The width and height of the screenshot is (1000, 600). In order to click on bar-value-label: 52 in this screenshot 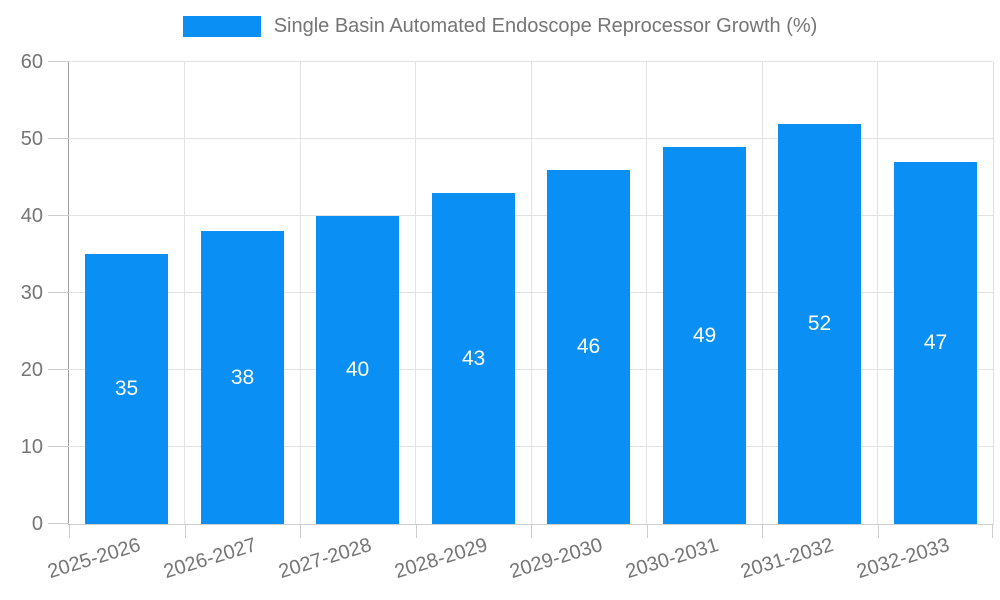, I will do `click(819, 323)`.